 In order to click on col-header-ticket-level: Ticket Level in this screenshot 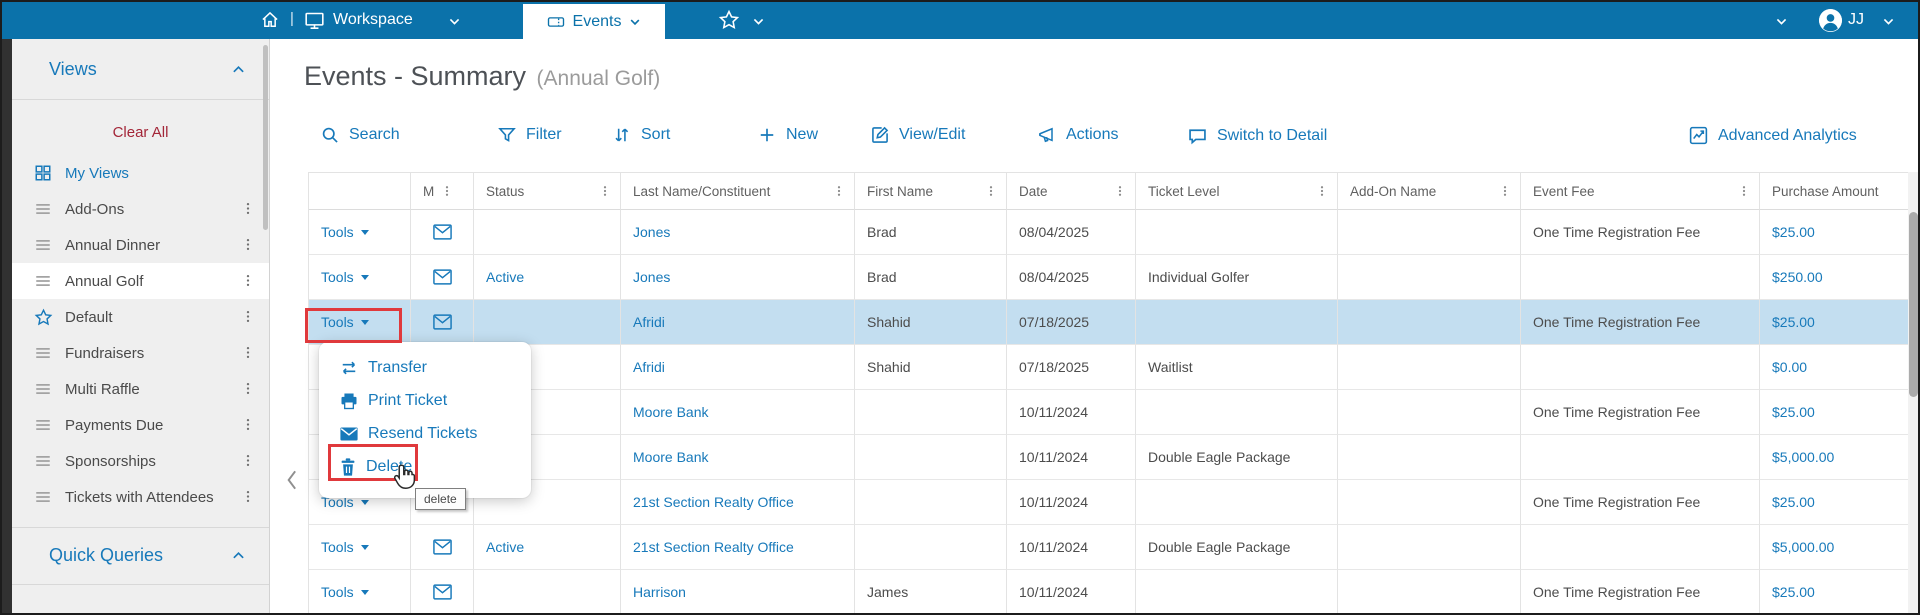, I will do `click(1237, 191)`.